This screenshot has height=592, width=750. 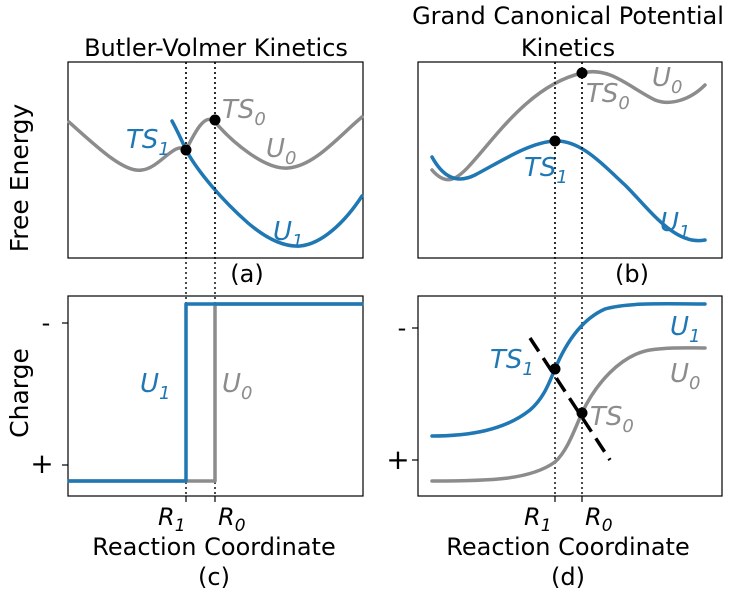 I want to click on panel-c-u1-label: U1, so click(x=155, y=386).